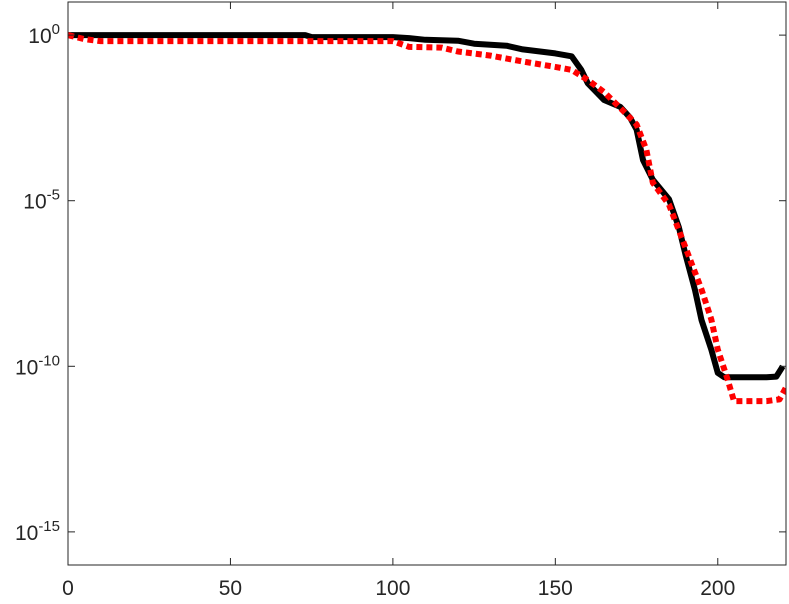 The height and width of the screenshot is (604, 789). Describe the element at coordinates (49, 526) in the screenshot. I see `tick-exponent: -15` at that location.